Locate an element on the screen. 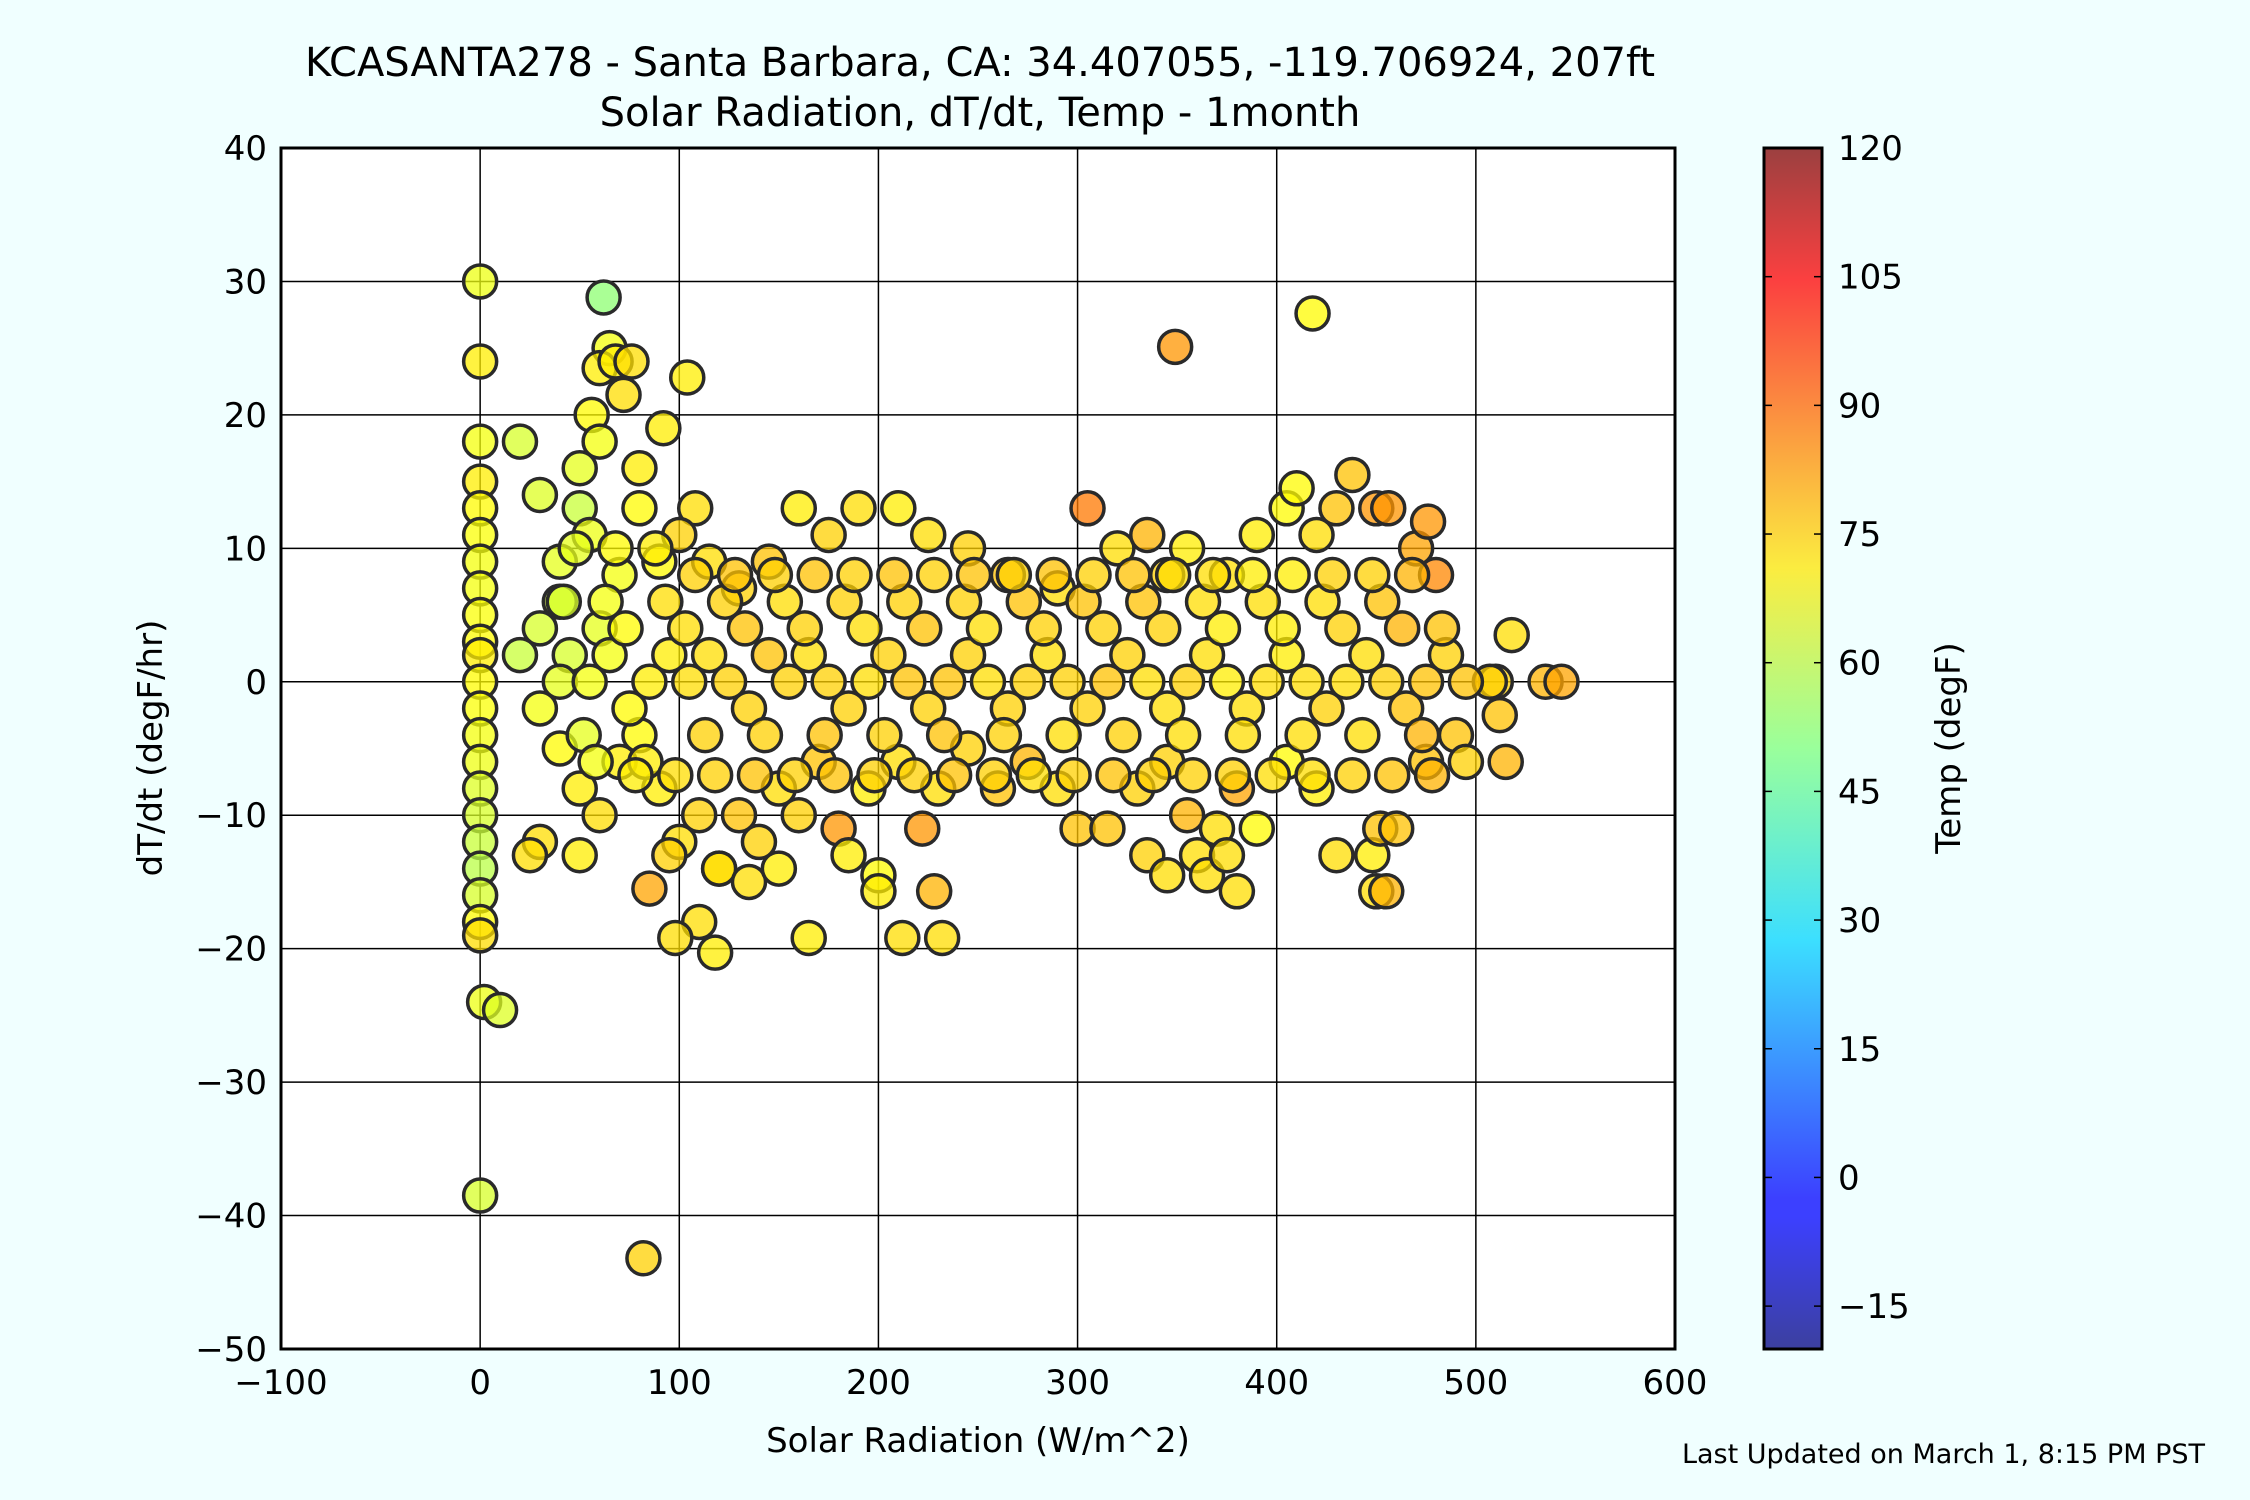  x-tick-label: 400 is located at coordinates (1276, 1383).